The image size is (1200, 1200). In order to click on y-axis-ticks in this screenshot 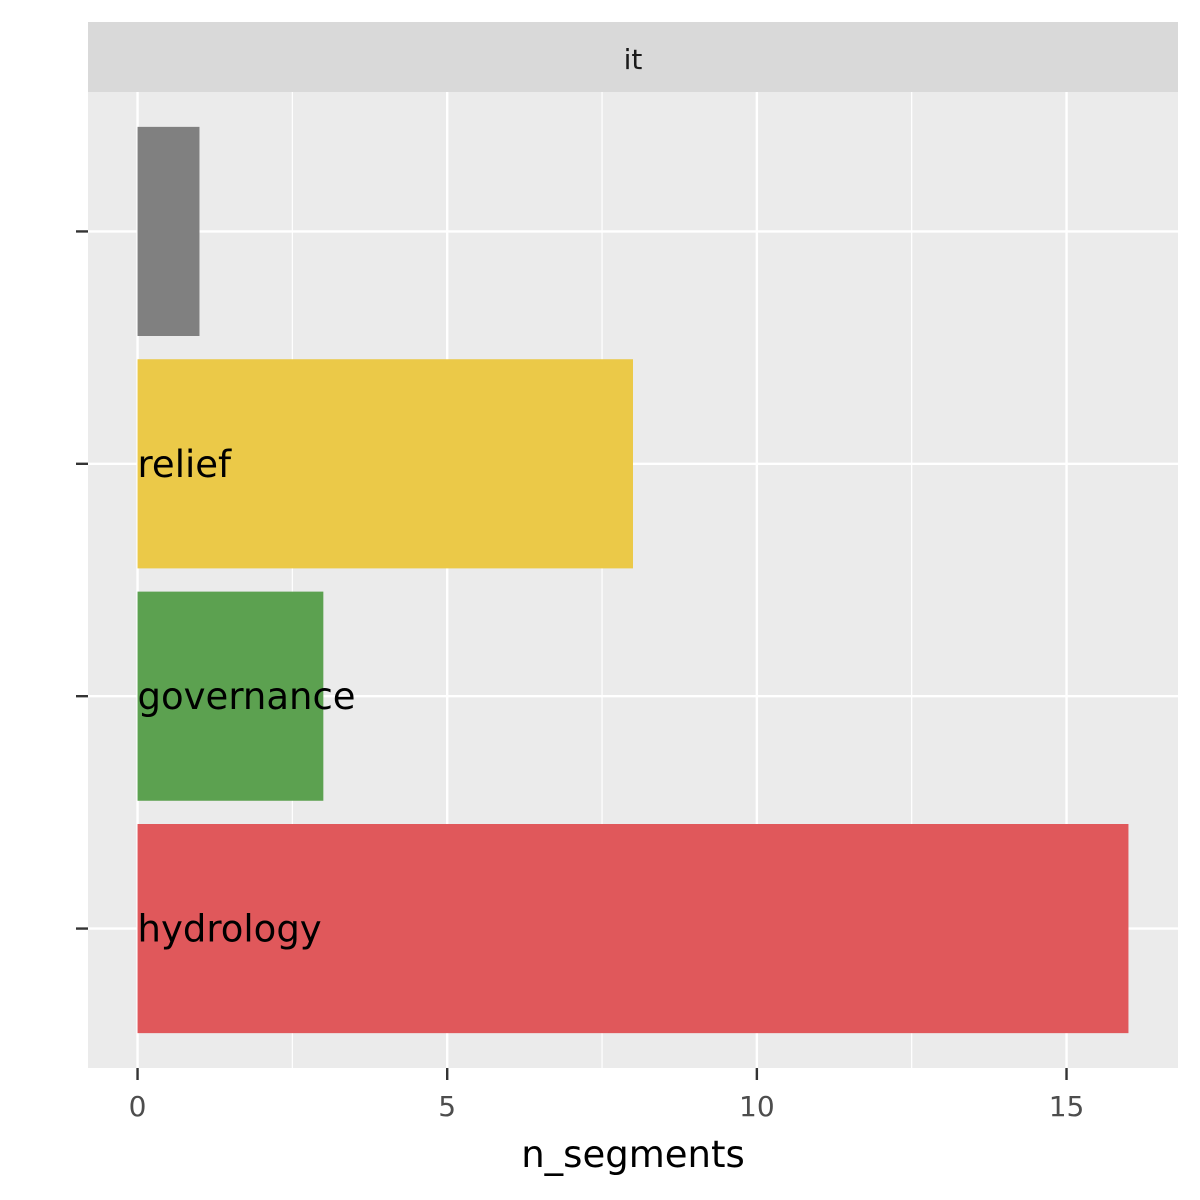, I will do `click(82, 580)`.